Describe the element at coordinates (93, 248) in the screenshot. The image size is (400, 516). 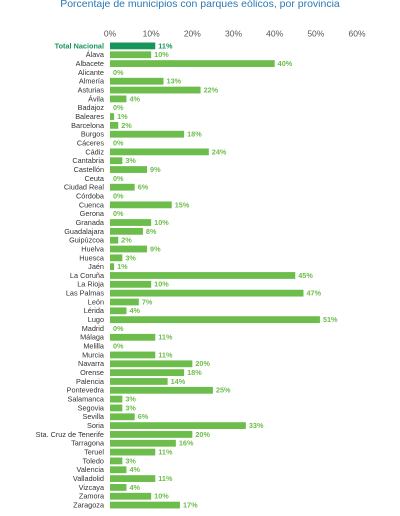
I see `category-label: Huelva` at that location.